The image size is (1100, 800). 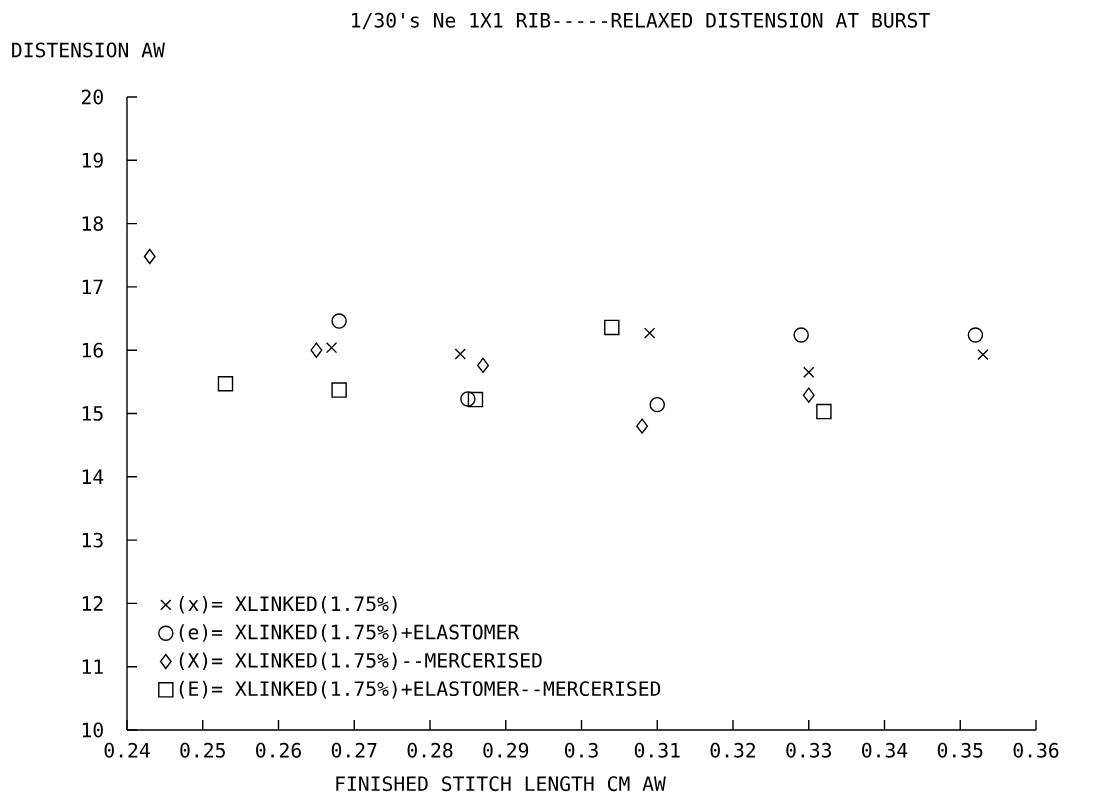 What do you see at coordinates (92, 603) in the screenshot?
I see `y-tick-label: 12` at bounding box center [92, 603].